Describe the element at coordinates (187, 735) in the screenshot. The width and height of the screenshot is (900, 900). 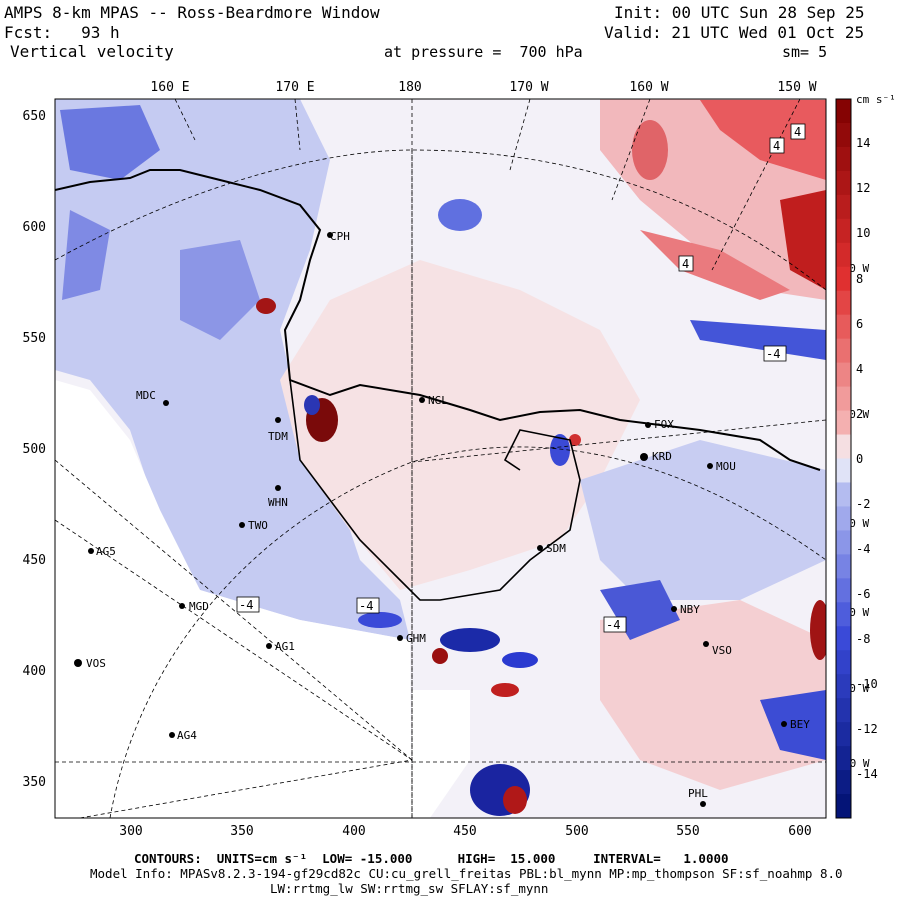
I see `station-label: AG4` at that location.